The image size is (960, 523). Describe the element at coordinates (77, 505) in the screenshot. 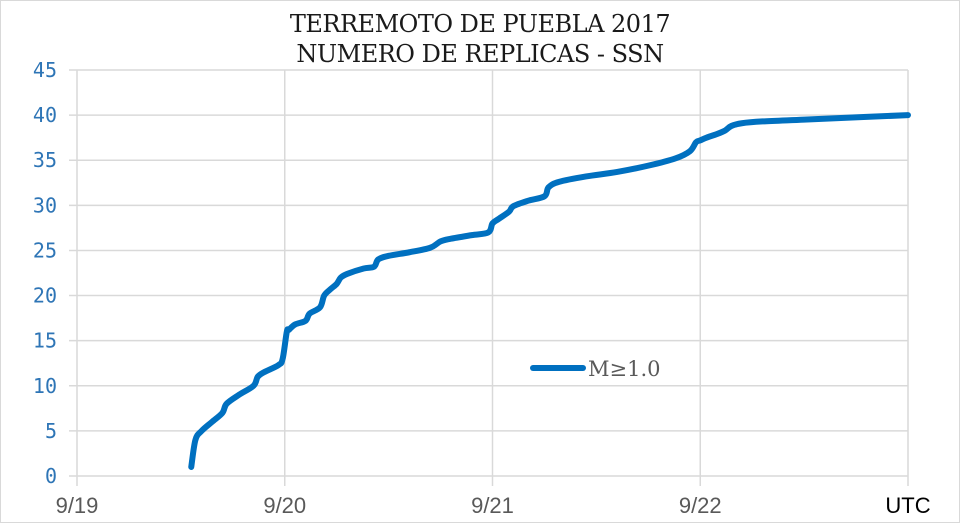

I see `x-tick-label: 9/19` at that location.